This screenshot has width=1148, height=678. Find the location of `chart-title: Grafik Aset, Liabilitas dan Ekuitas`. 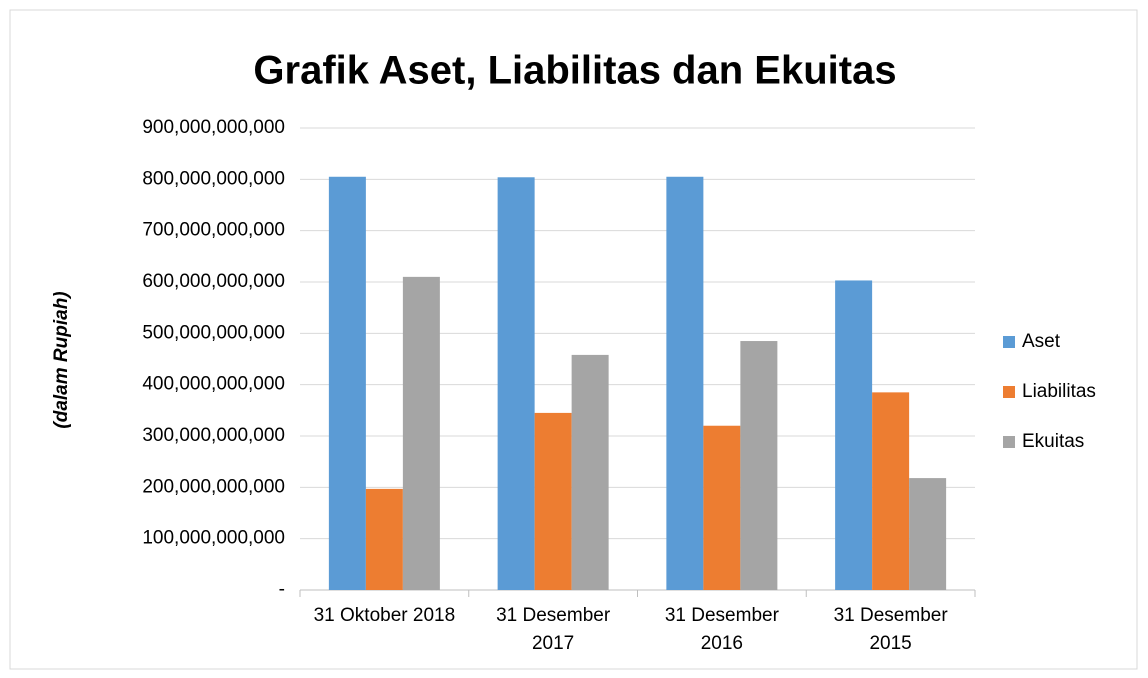

chart-title: Grafik Aset, Liabilitas dan Ekuitas is located at coordinates (574, 71).